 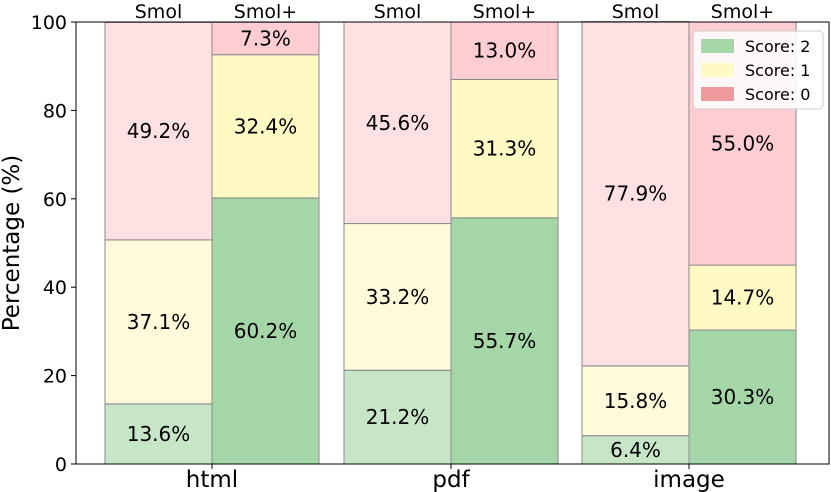 I want to click on data-label: 14.7%, so click(x=743, y=298).